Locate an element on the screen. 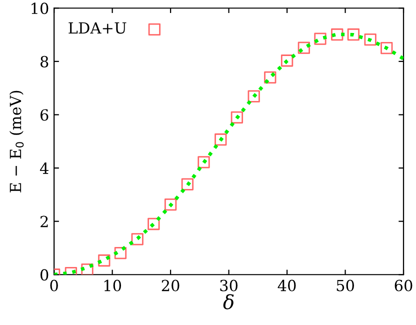 This screenshot has width=416, height=325. x-tick-label: 40 is located at coordinates (287, 286).